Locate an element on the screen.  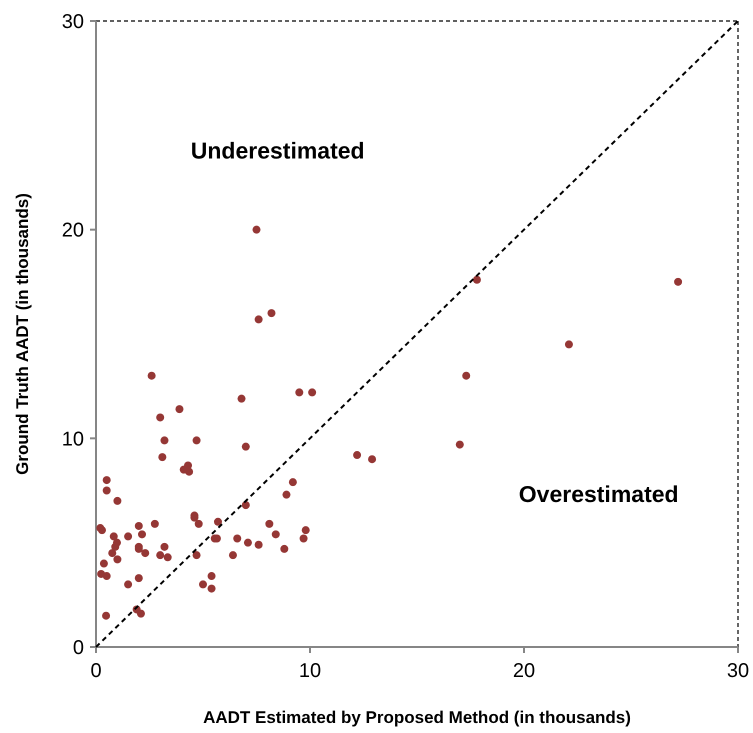
x-tick-label: 30 is located at coordinates (738, 671).